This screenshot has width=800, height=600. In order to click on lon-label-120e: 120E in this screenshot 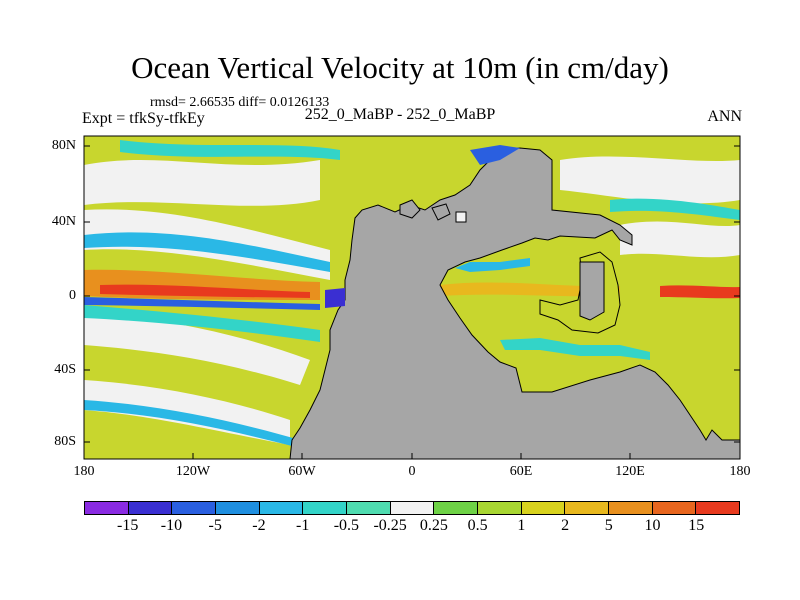, I will do `click(630, 471)`.